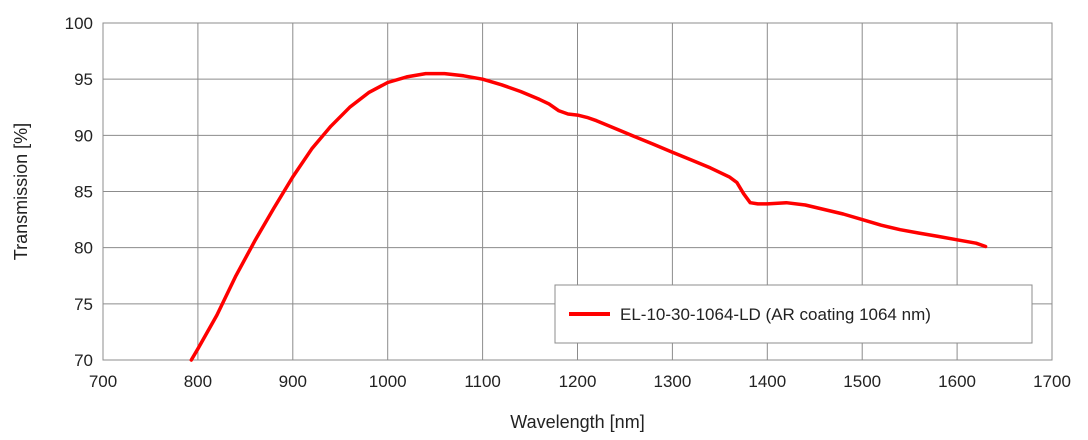  I want to click on legend: EL-10-30-1064-LD (AR coating 1064 nm), so click(793, 314).